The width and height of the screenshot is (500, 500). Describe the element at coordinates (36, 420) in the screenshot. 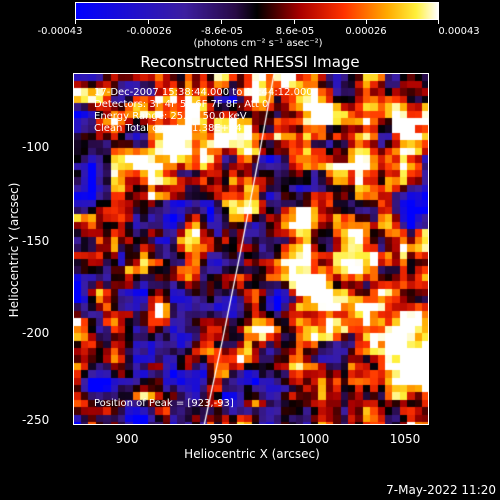

I see `y-tick-label: -250` at that location.